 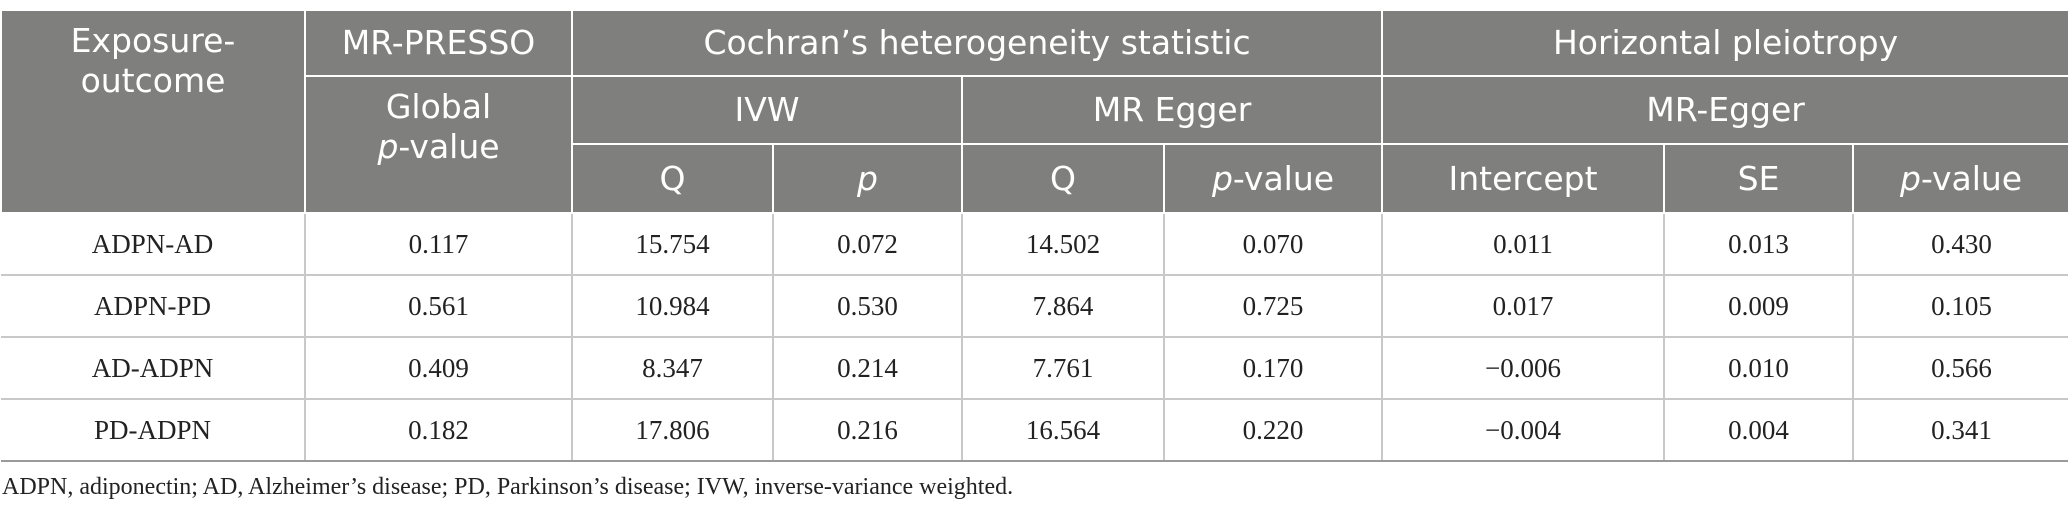 What do you see at coordinates (1758, 244) in the screenshot?
I see `cell-se: 0.013` at bounding box center [1758, 244].